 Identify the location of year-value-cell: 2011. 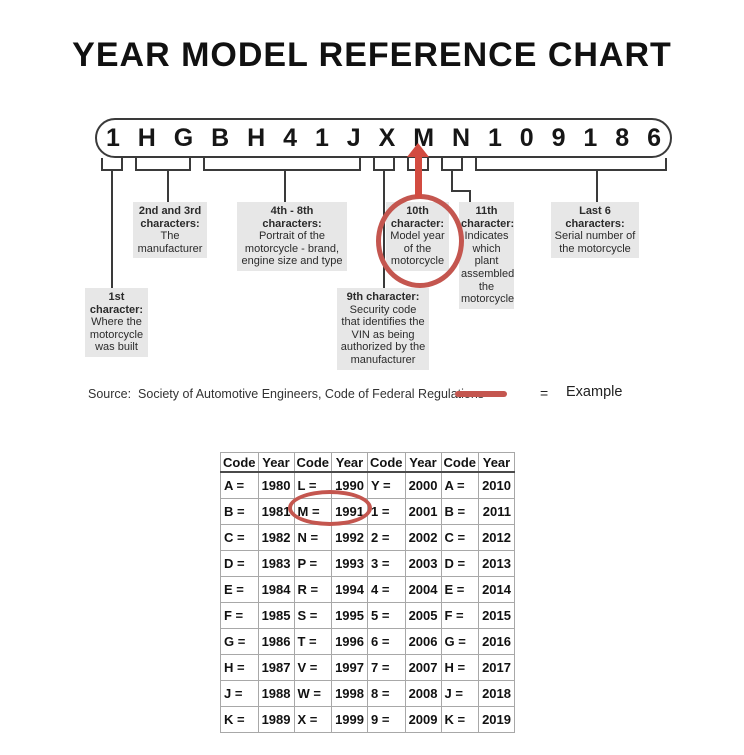
(496, 511).